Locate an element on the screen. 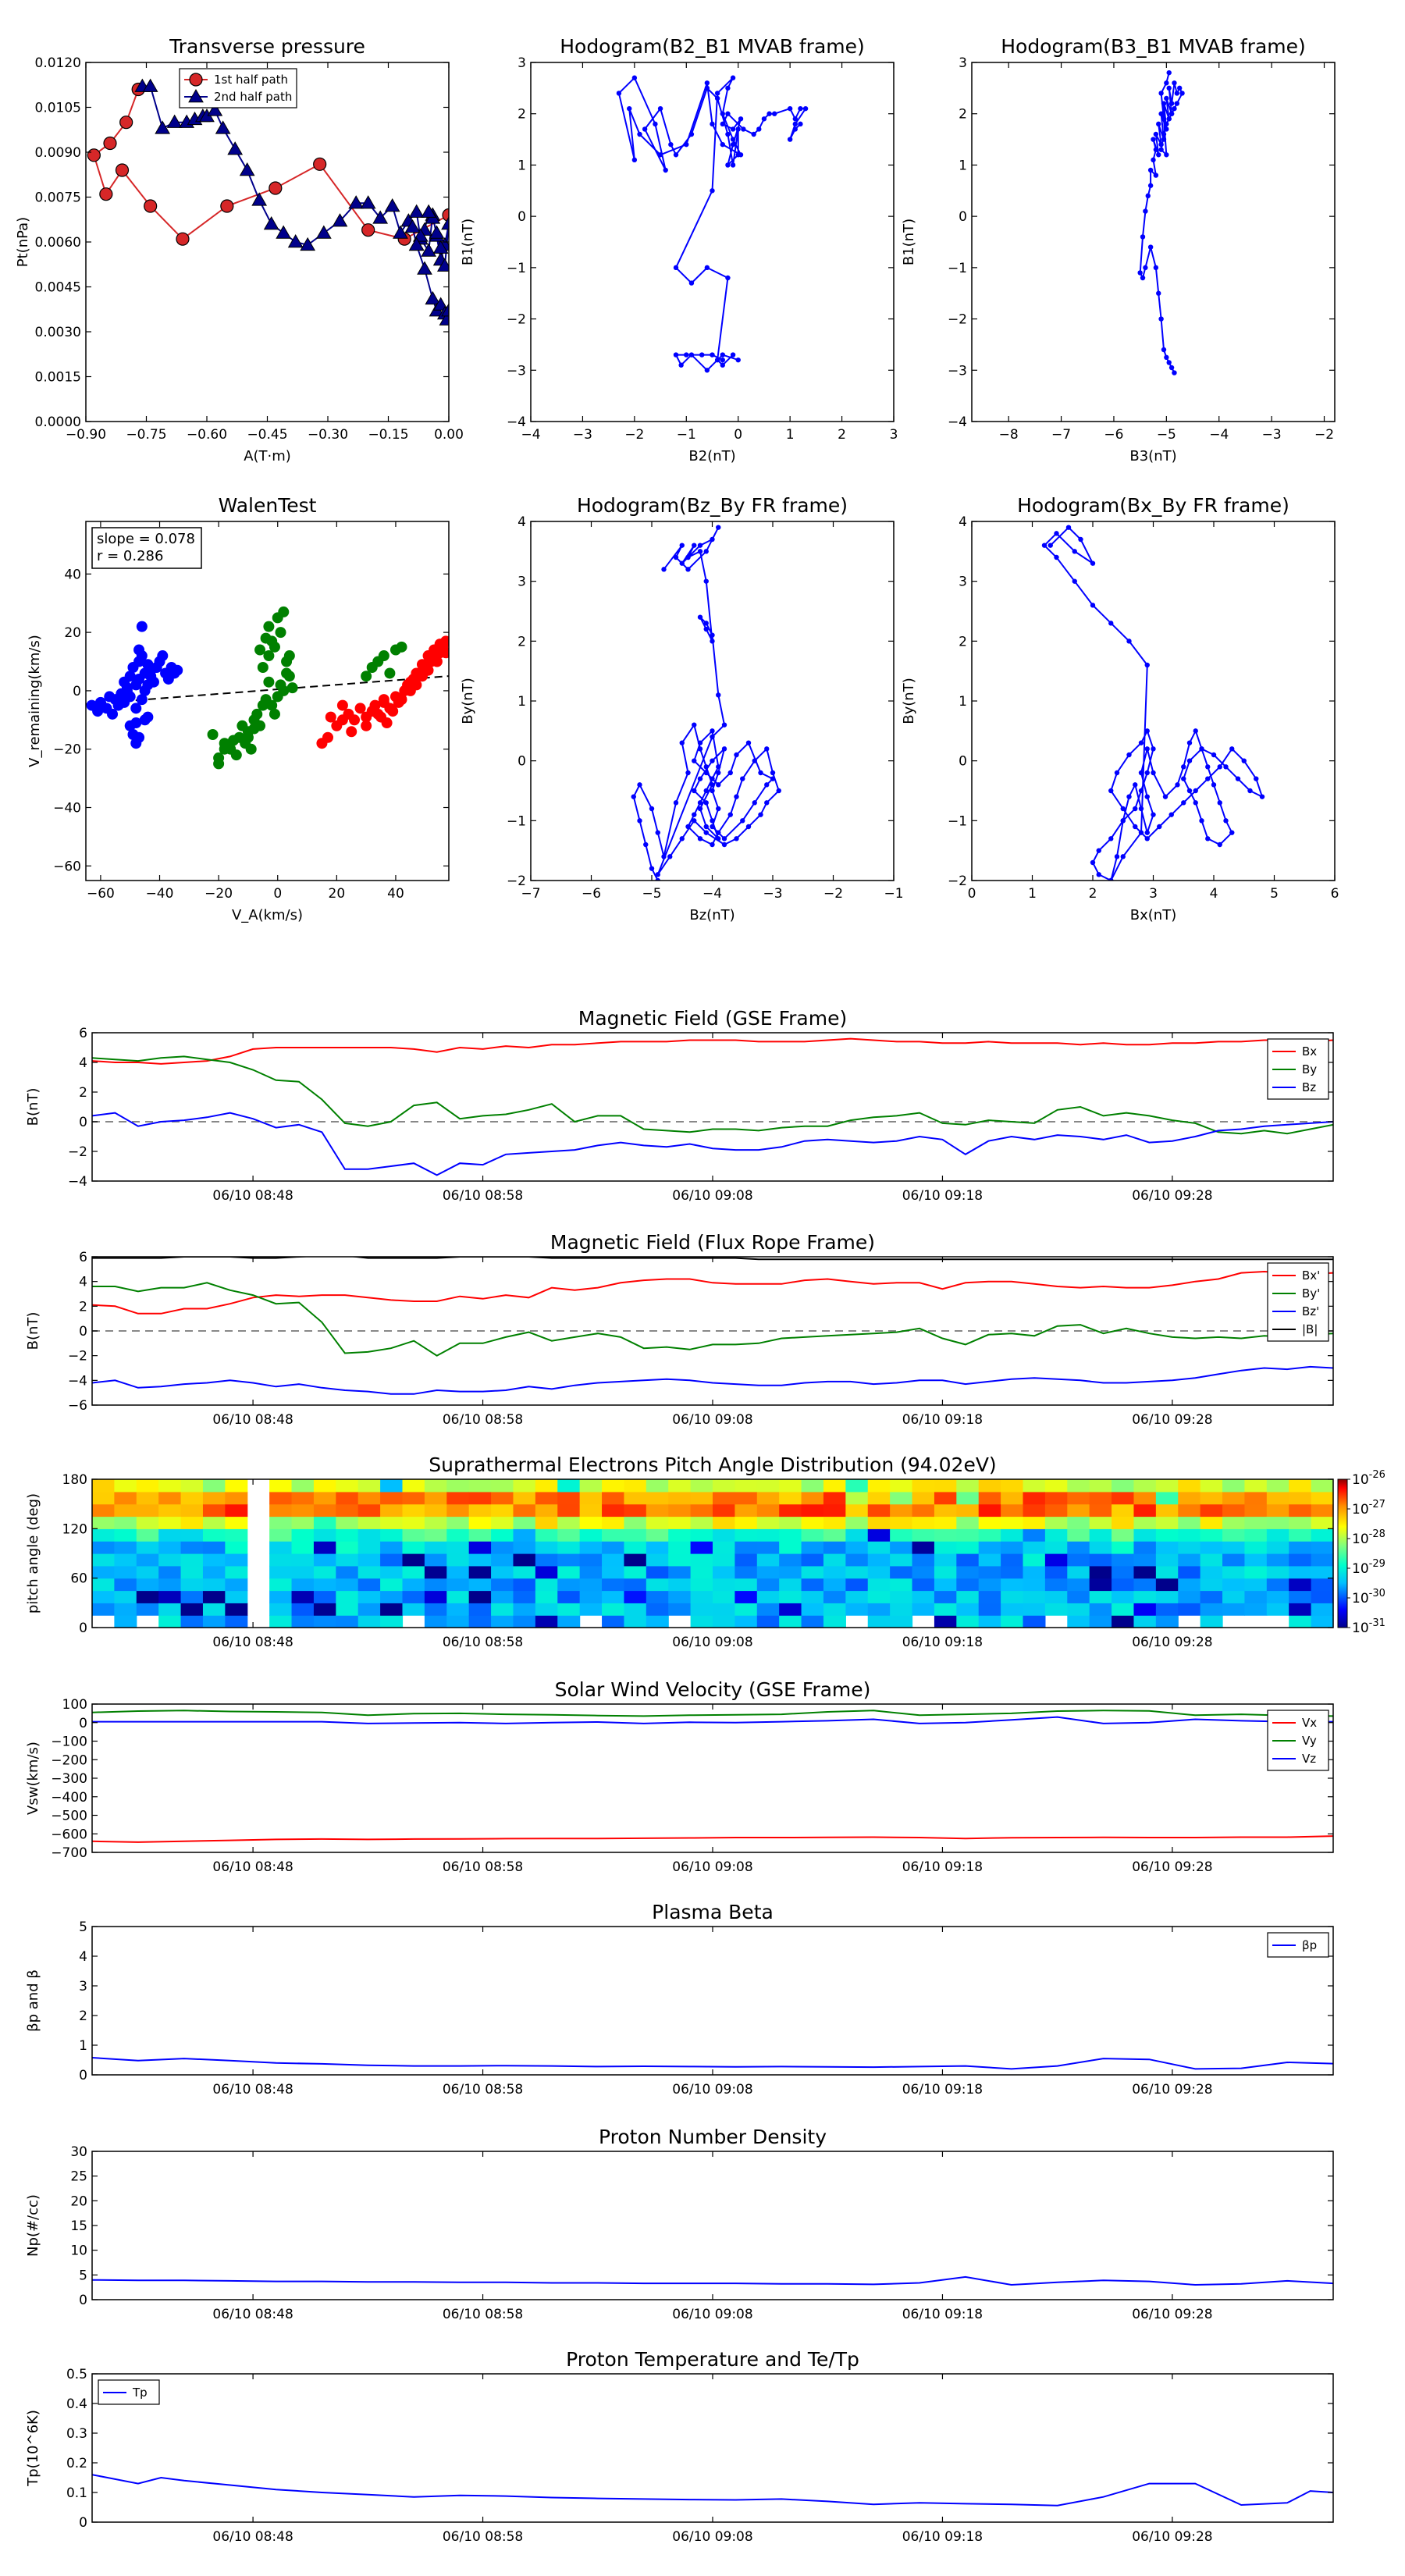 This screenshot has height=2576, width=1405. x-axis-label: A(T·m) is located at coordinates (268, 456).